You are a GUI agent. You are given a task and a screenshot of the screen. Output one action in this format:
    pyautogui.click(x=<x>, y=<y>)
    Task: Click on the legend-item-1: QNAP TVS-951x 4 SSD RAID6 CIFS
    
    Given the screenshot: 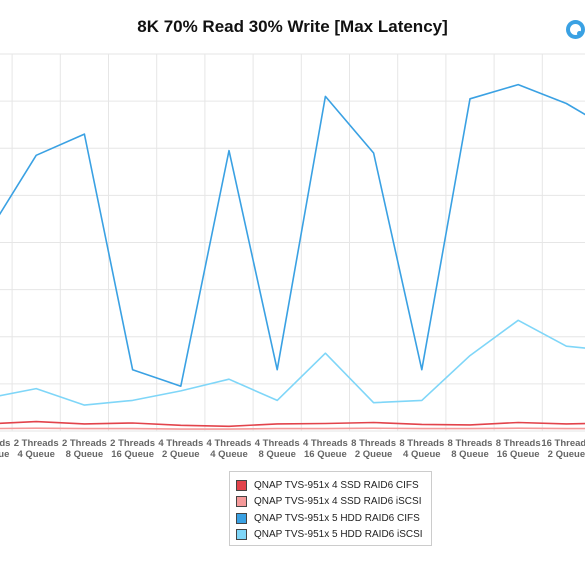 What is the action you would take?
    pyautogui.click(x=333, y=485)
    